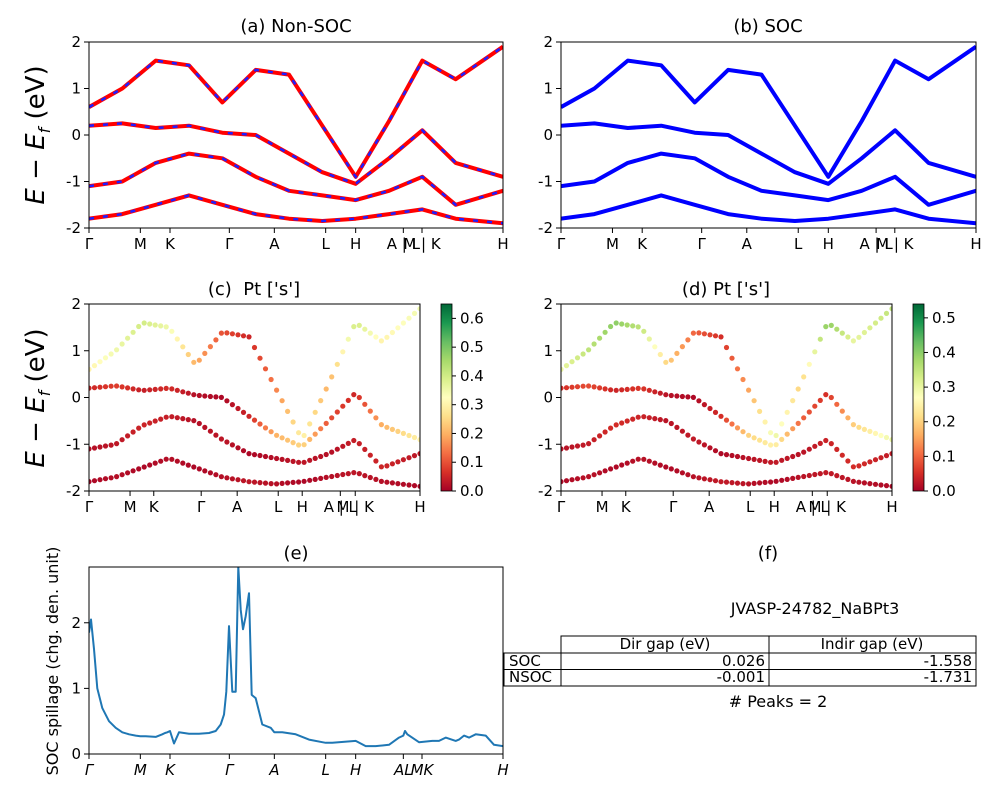 The image size is (1000, 800). I want to click on x-tick-label: K, so click(154, 507).